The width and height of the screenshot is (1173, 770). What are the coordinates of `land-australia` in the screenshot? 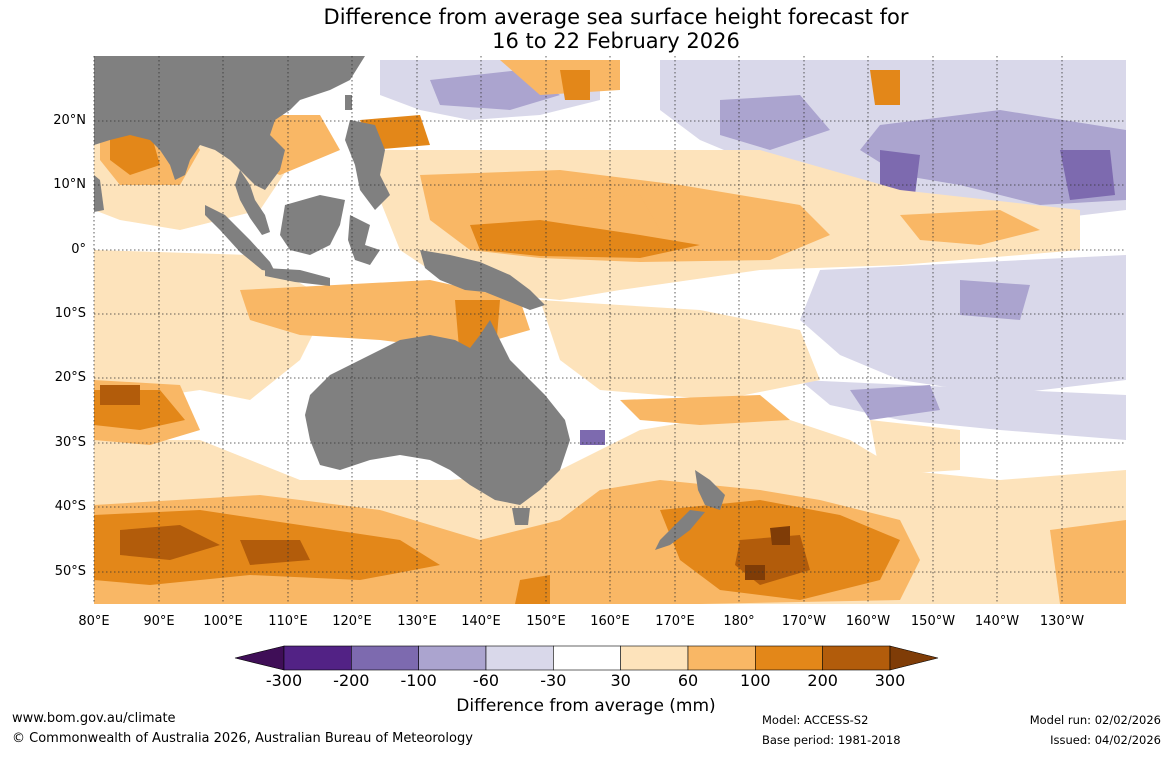 It's located at (437, 412).